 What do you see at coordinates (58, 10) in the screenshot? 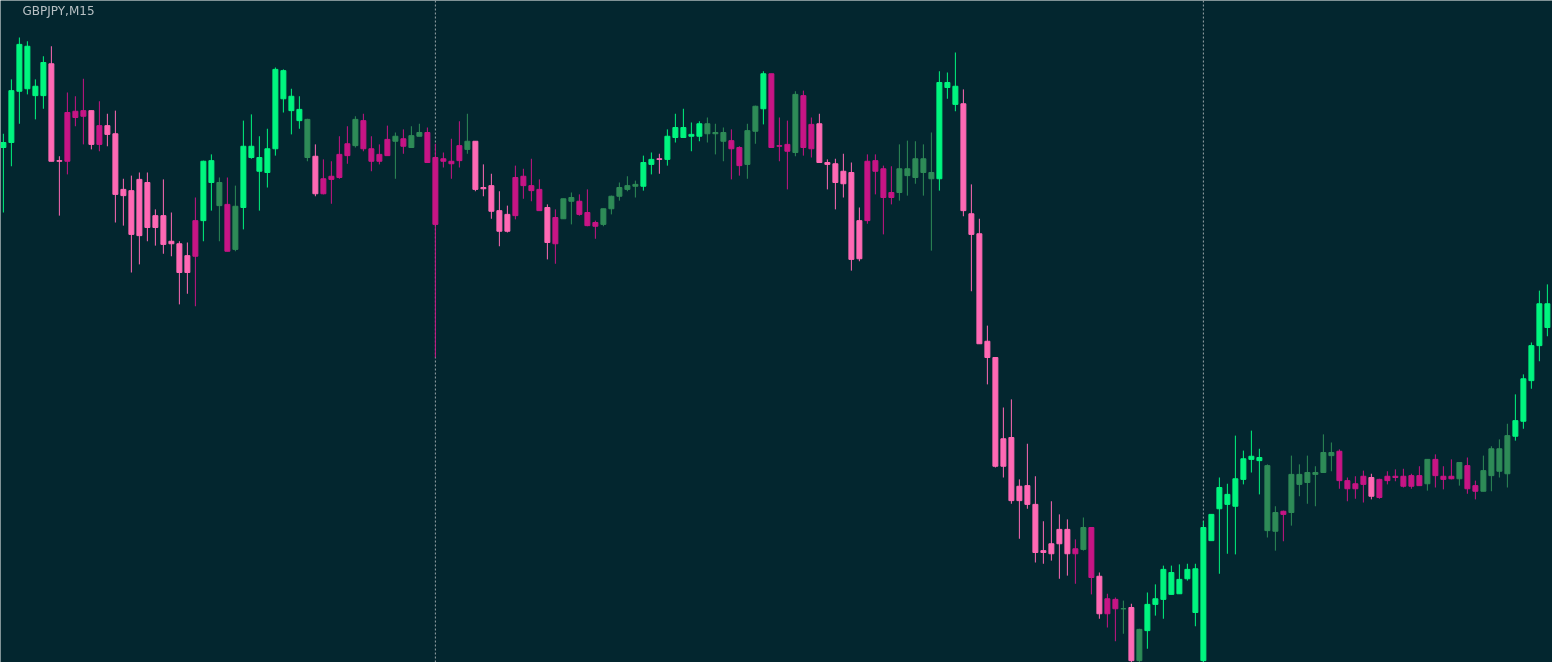
I see `chart-title: GBPJPY,M15` at bounding box center [58, 10].